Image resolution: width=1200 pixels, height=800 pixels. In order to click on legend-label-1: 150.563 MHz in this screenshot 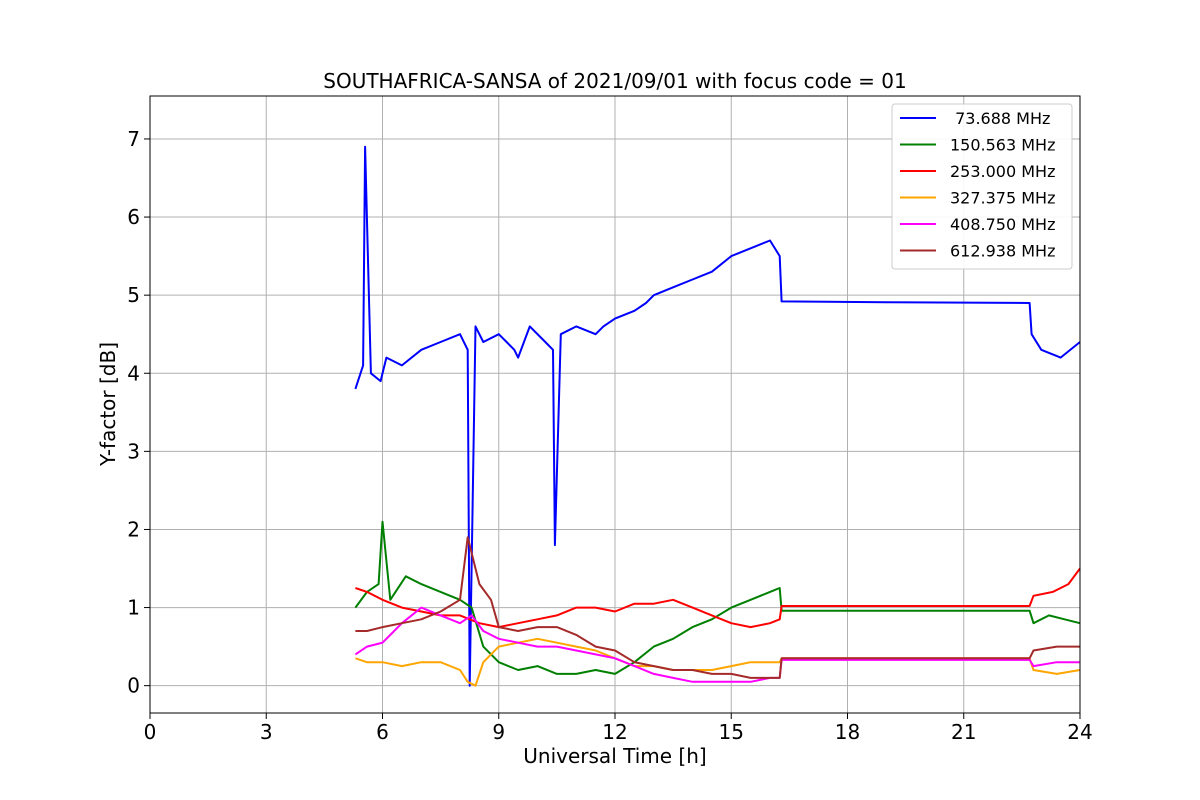, I will do `click(1002, 145)`.